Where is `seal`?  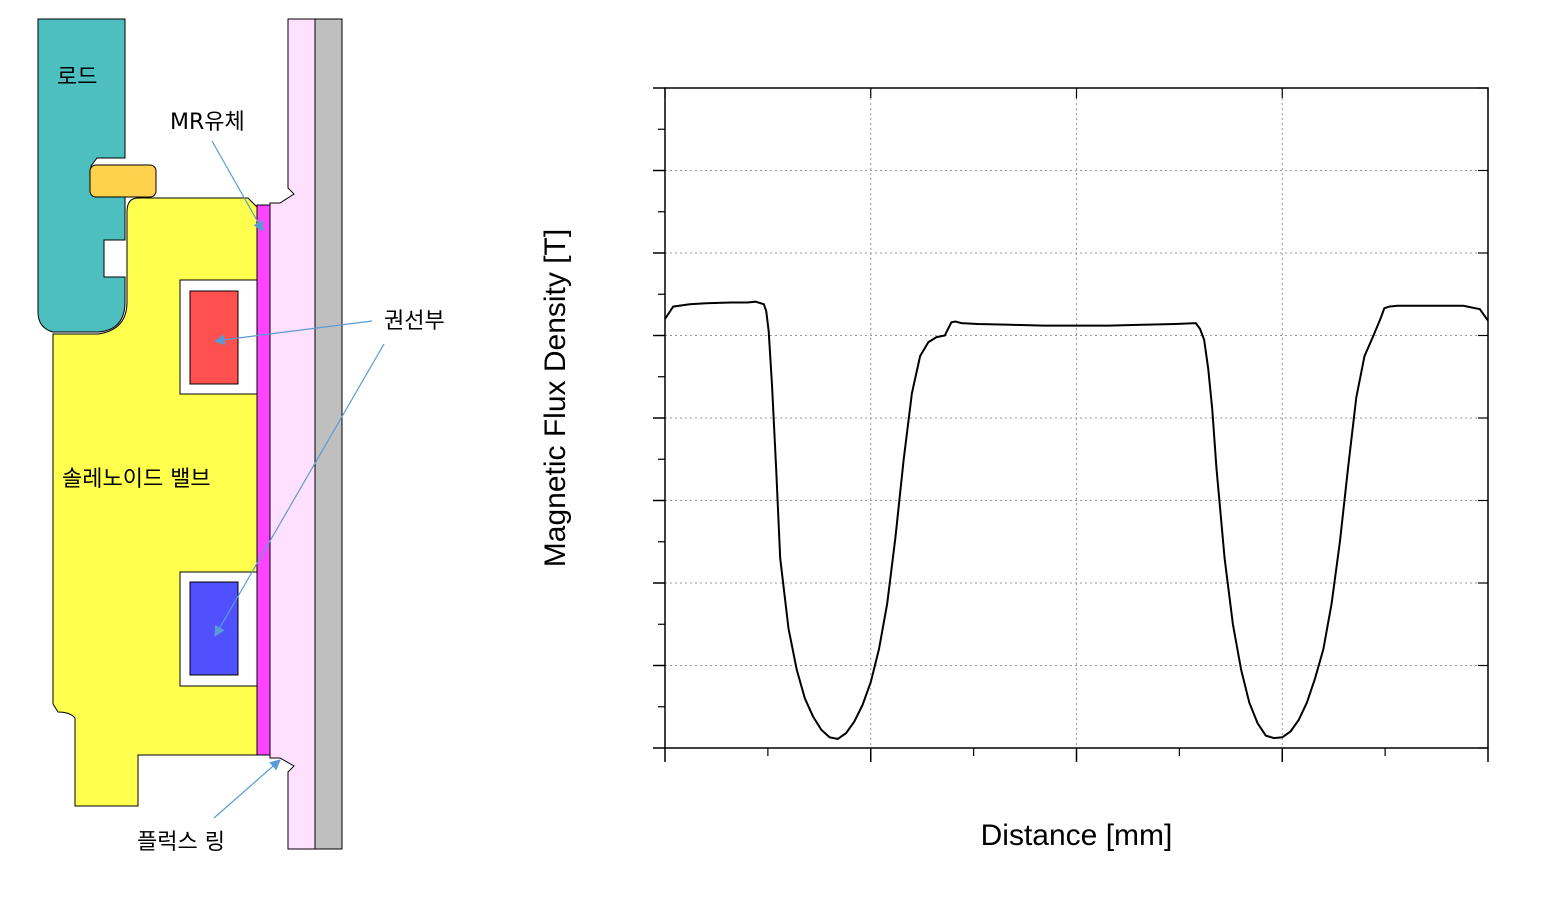
seal is located at coordinates (123, 181).